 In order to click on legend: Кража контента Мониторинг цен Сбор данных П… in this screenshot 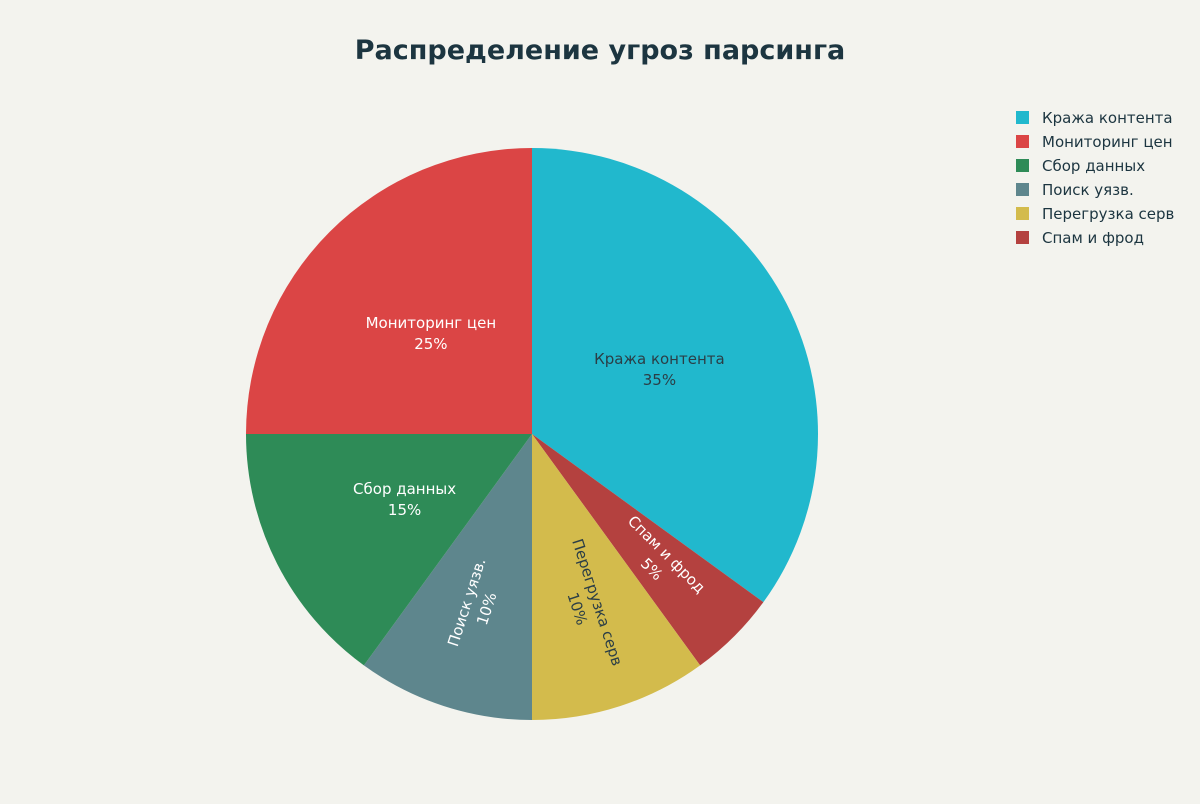, I will do `click(1095, 178)`.